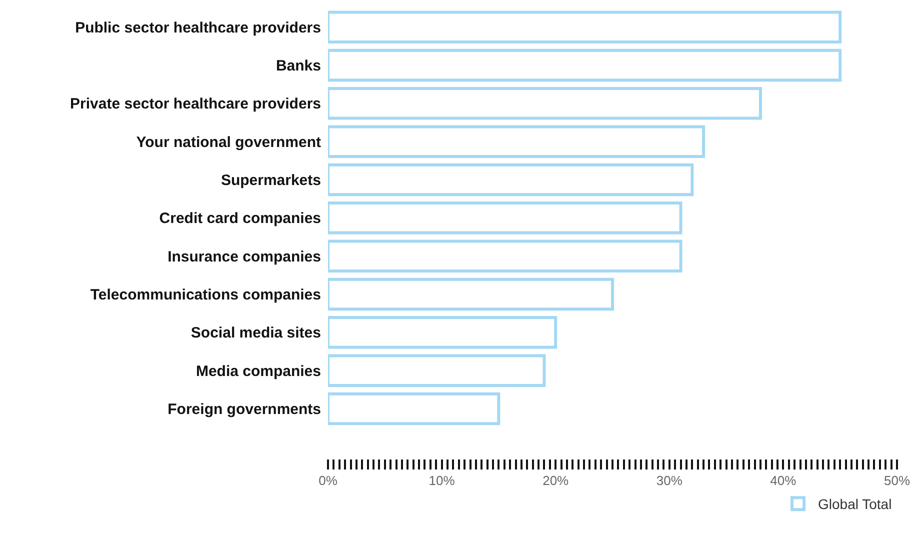  What do you see at coordinates (240, 219) in the screenshot?
I see `y-tick-label: Credit card companies` at bounding box center [240, 219].